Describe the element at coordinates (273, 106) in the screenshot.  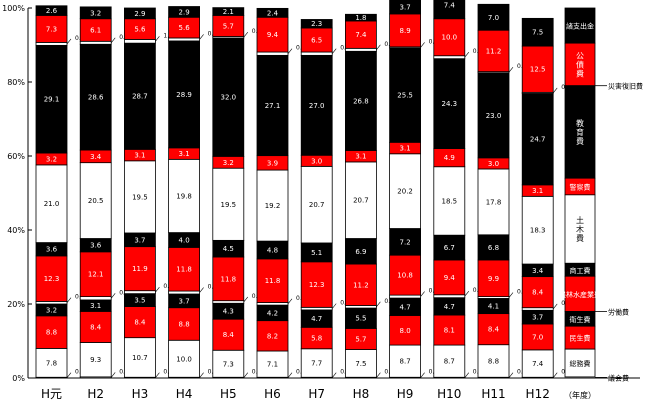
I see `data-label: 27.1` at that location.